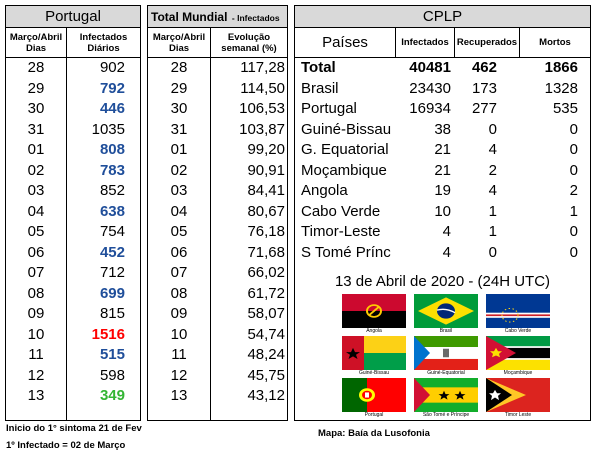 This screenshot has width=595, height=455. What do you see at coordinates (344, 170) in the screenshot?
I see `cplp-country: Moçambique` at bounding box center [344, 170].